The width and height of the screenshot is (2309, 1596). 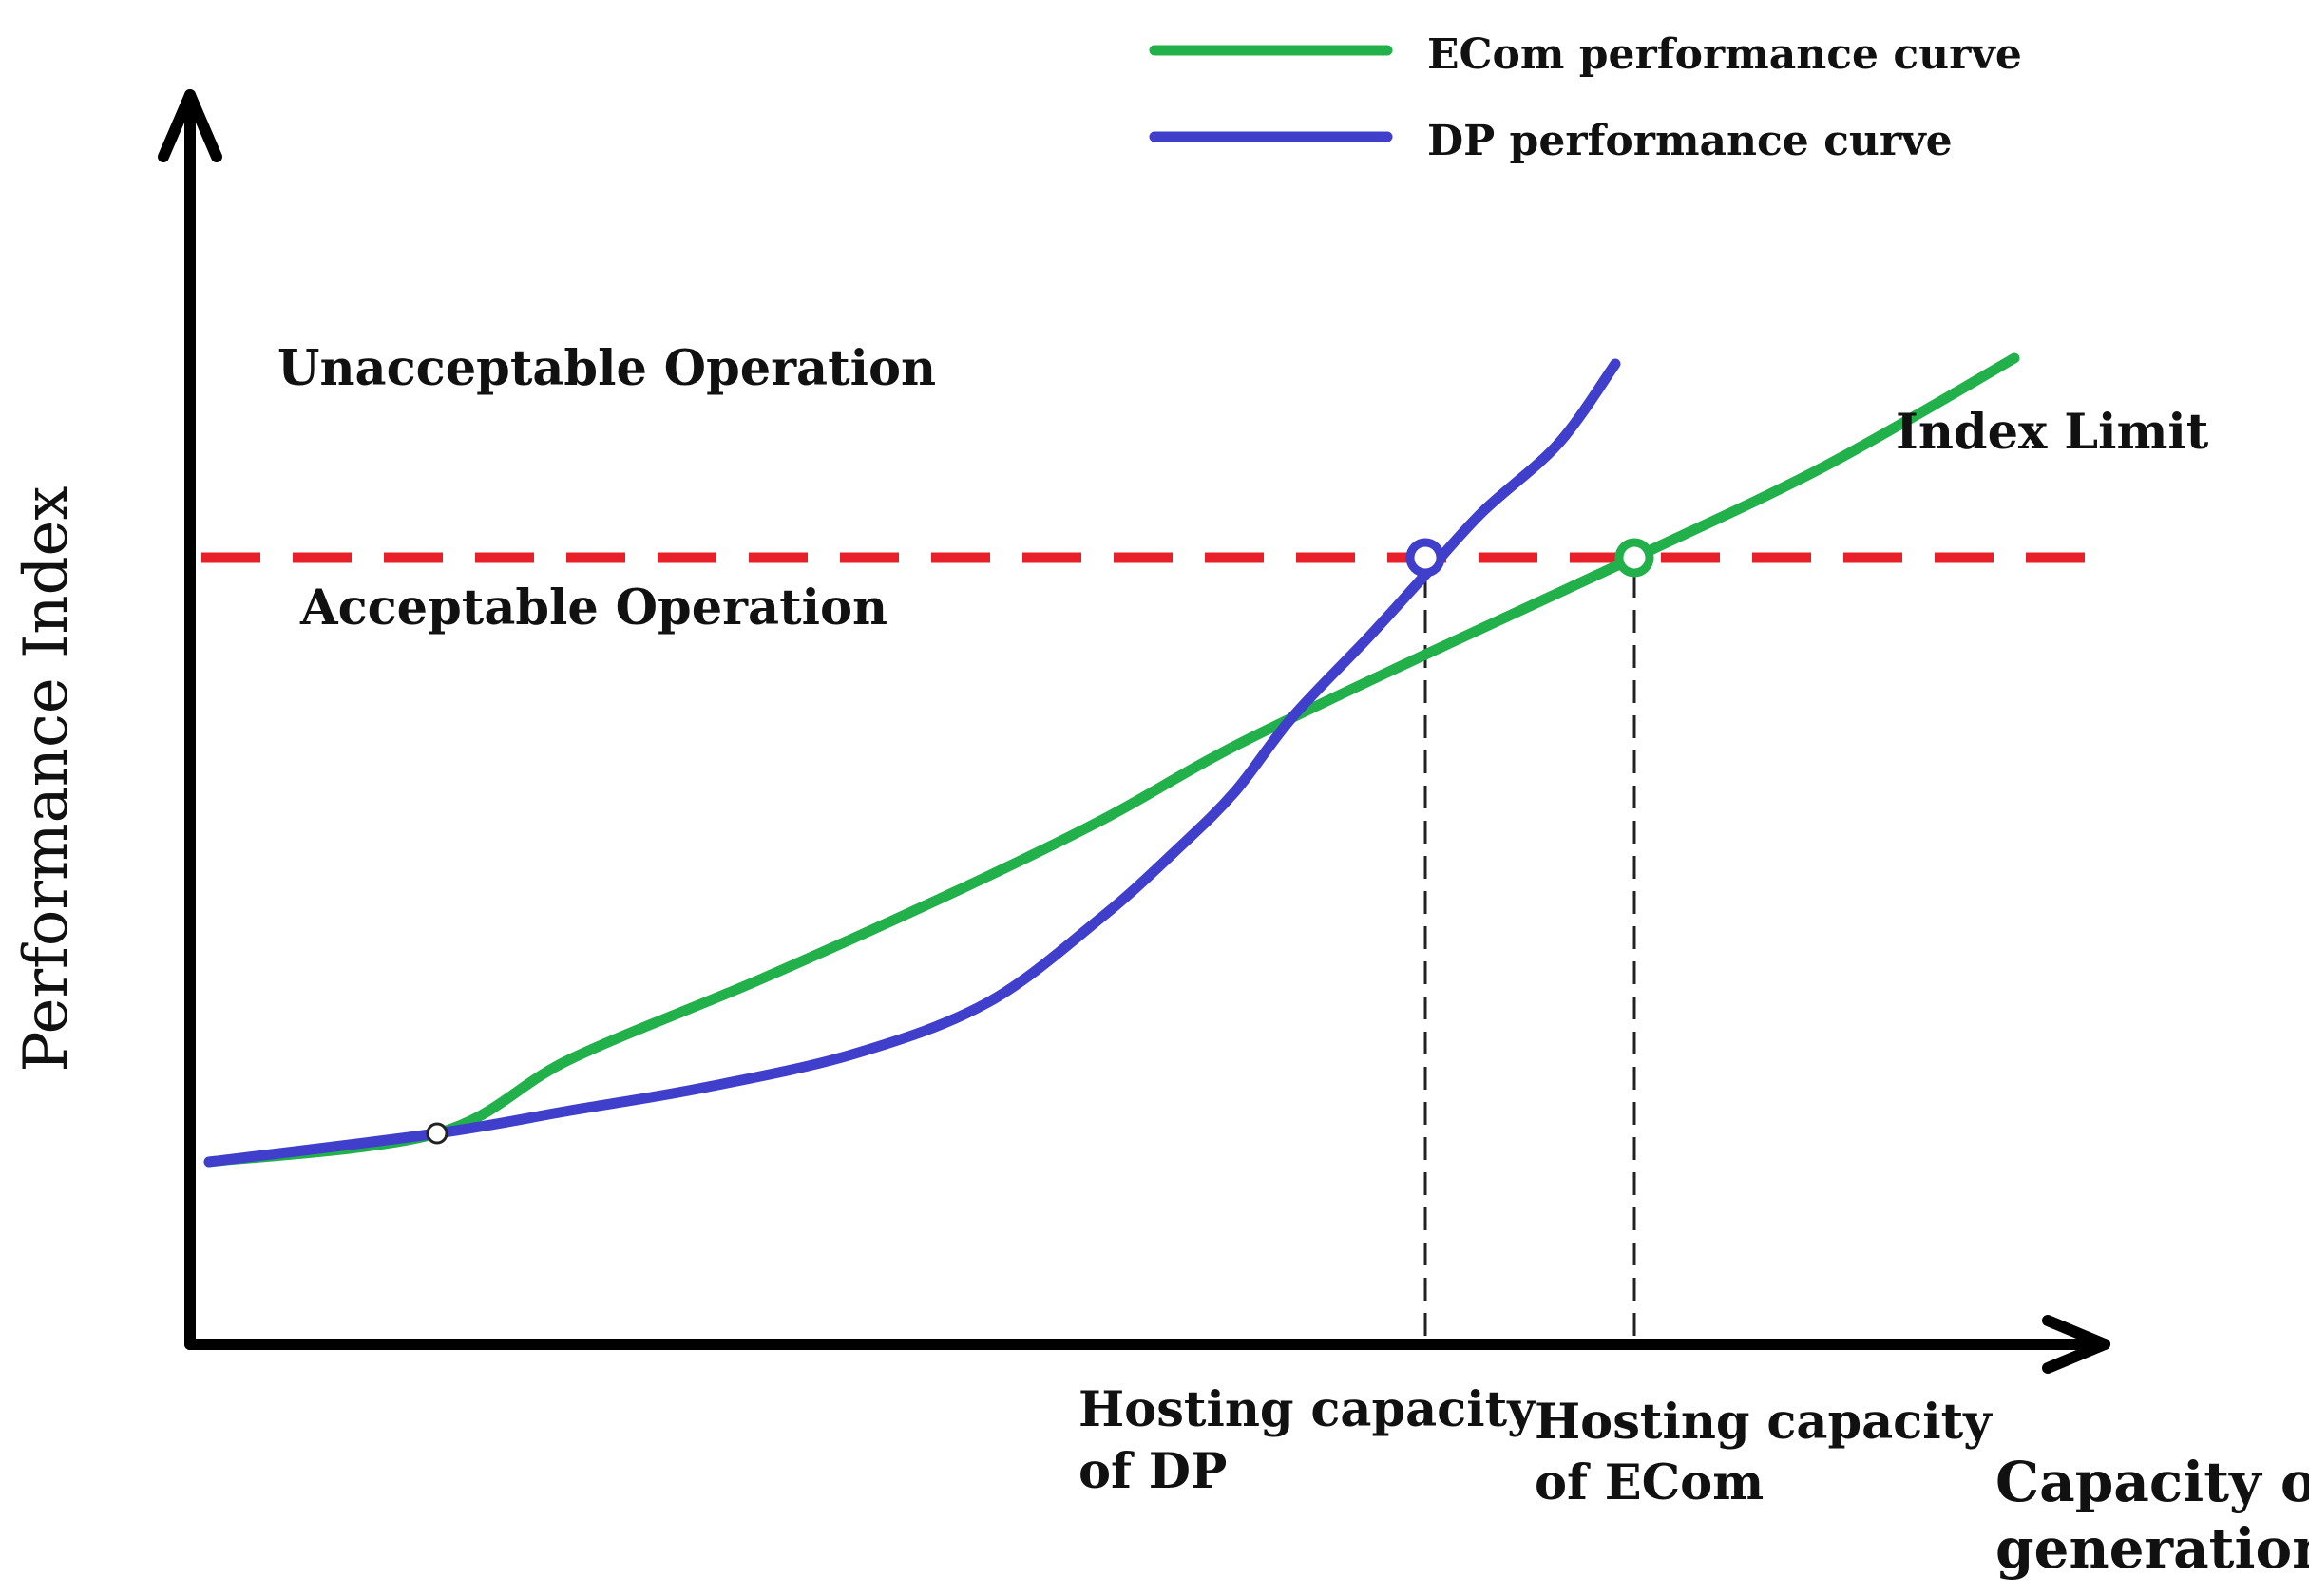 I want to click on y-axis-title: Performance Index, so click(x=46, y=778).